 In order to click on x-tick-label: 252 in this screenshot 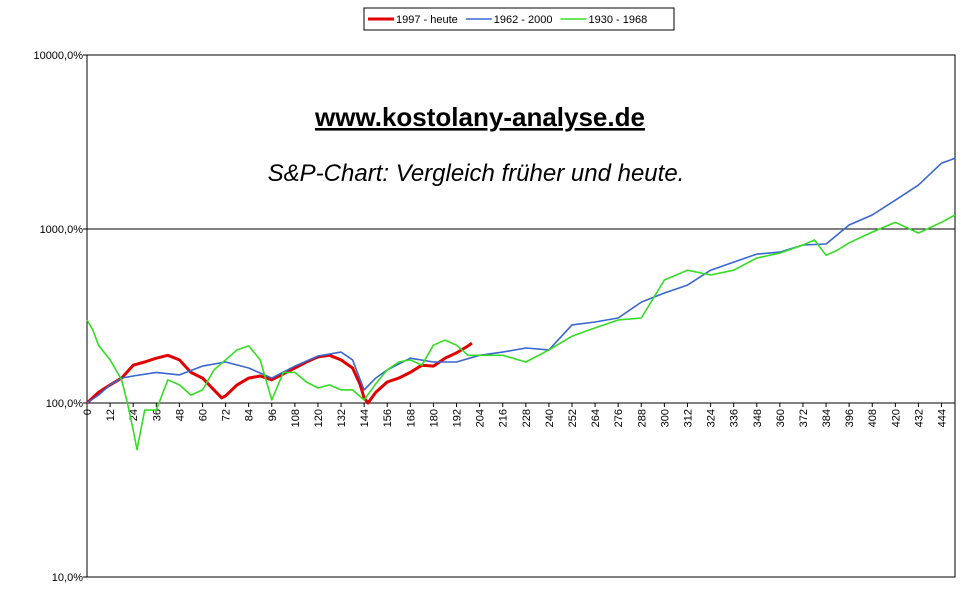, I will do `click(573, 418)`.